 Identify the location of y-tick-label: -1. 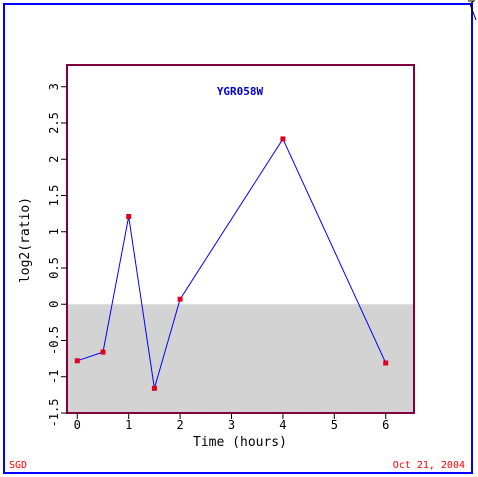
(54, 377).